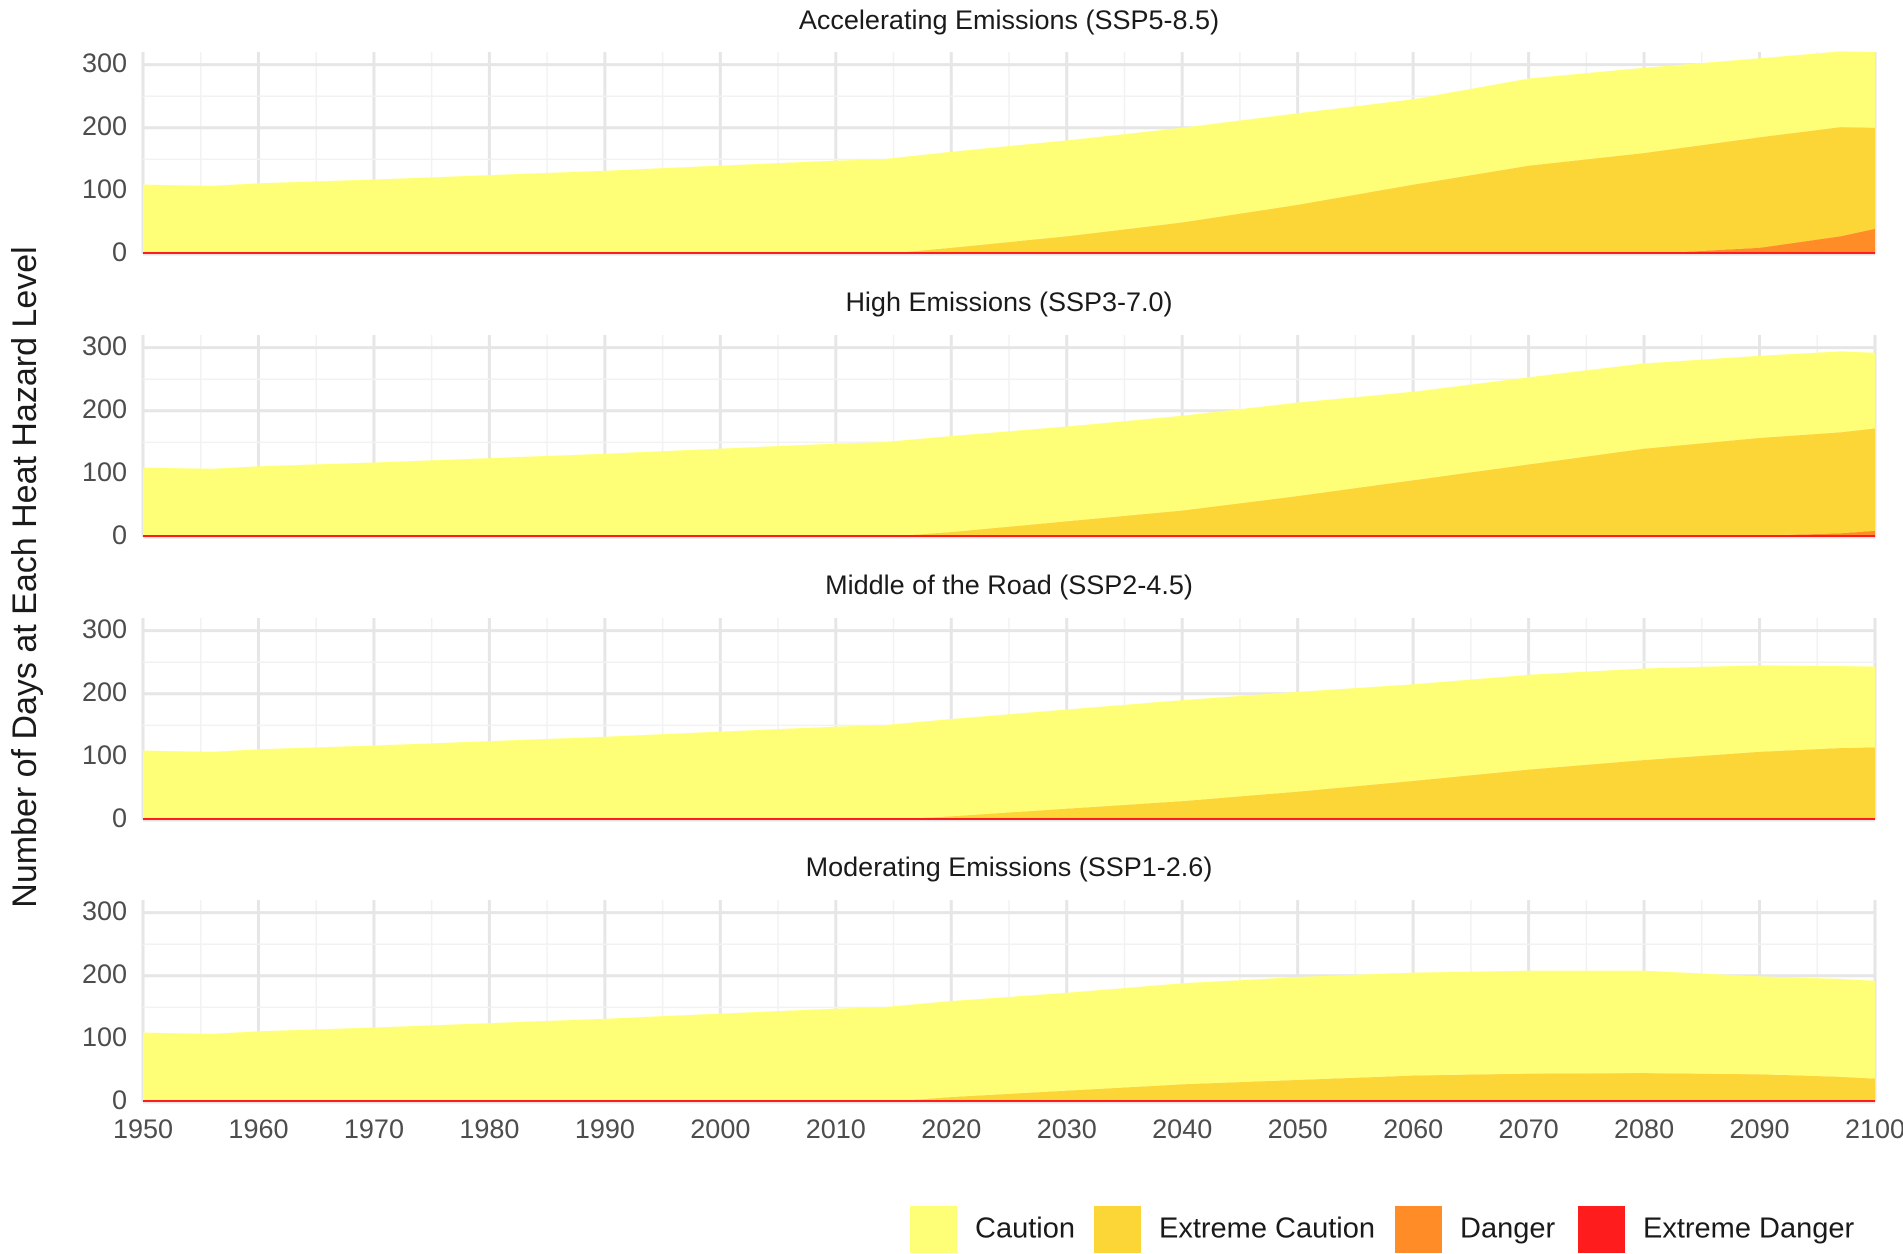 The image size is (1903, 1254). I want to click on x-tick-label: 2090, so click(1759, 1129).